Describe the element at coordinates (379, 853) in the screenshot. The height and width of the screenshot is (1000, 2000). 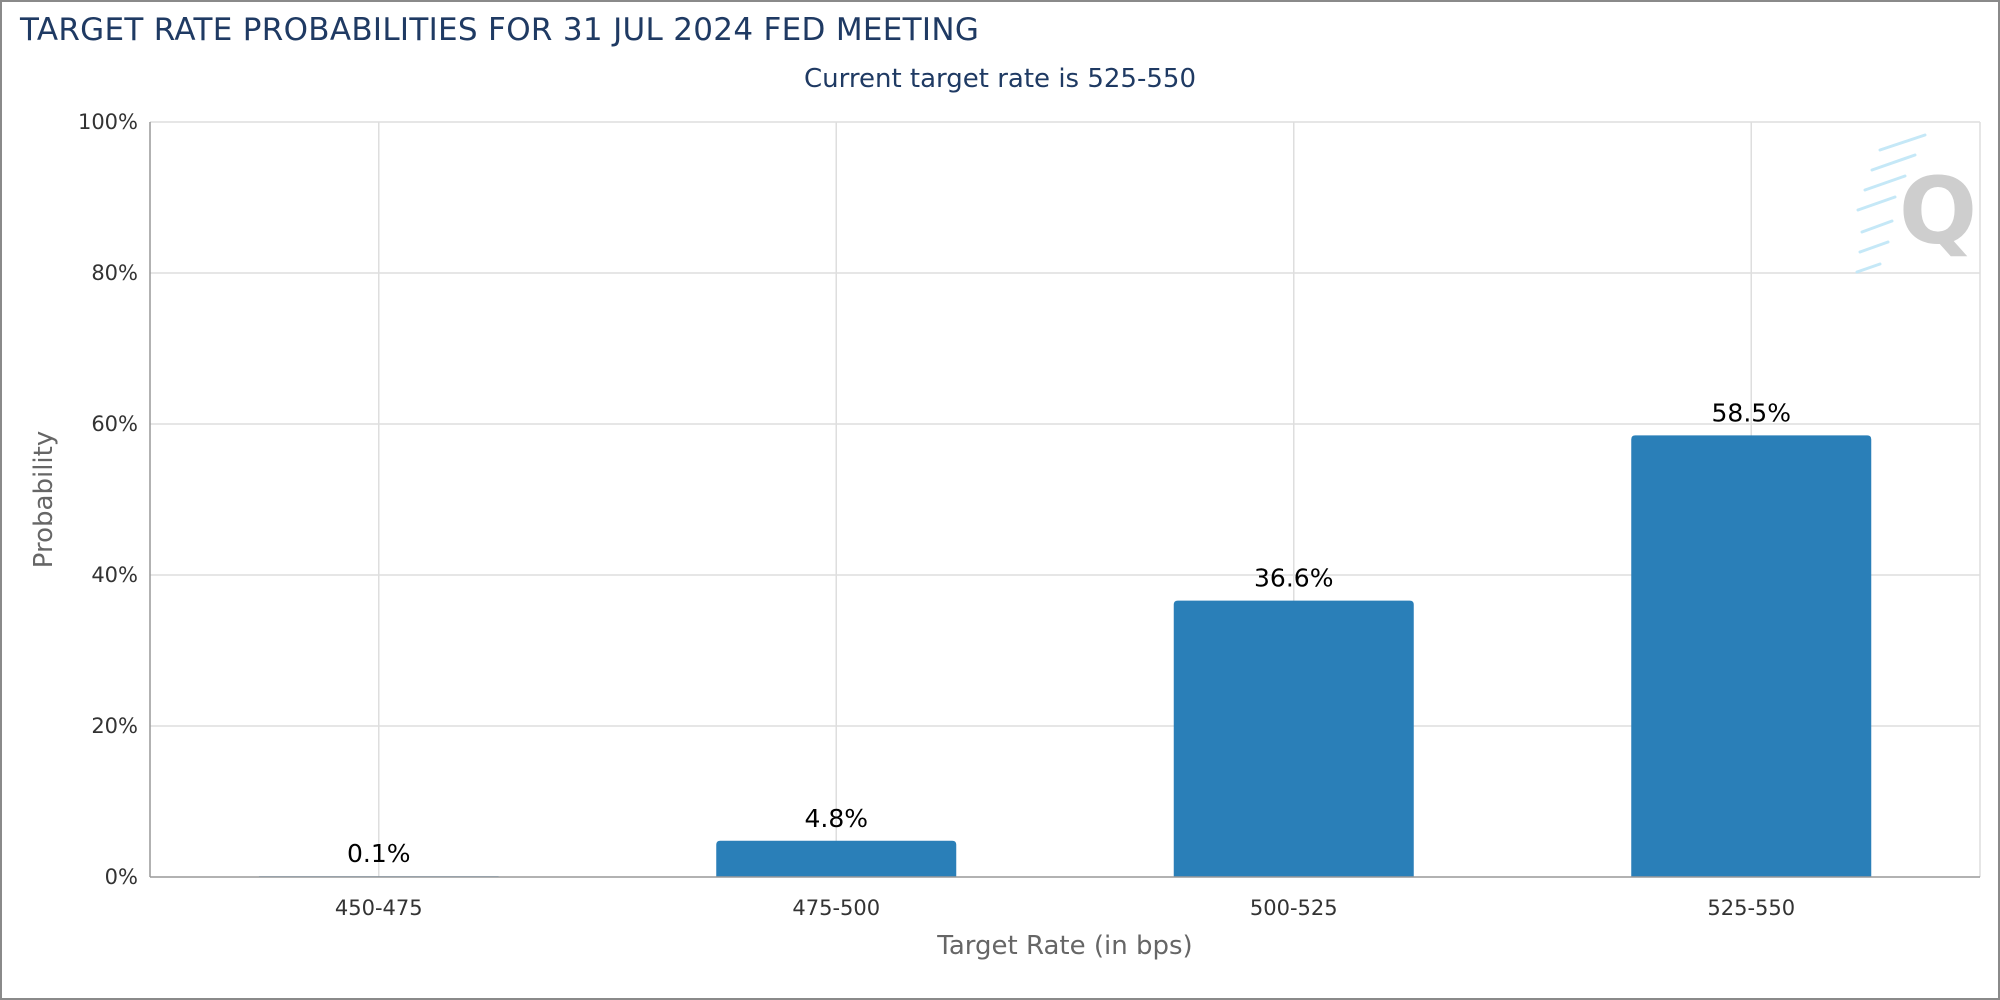
I see `bar-data-label: 0.1%` at that location.